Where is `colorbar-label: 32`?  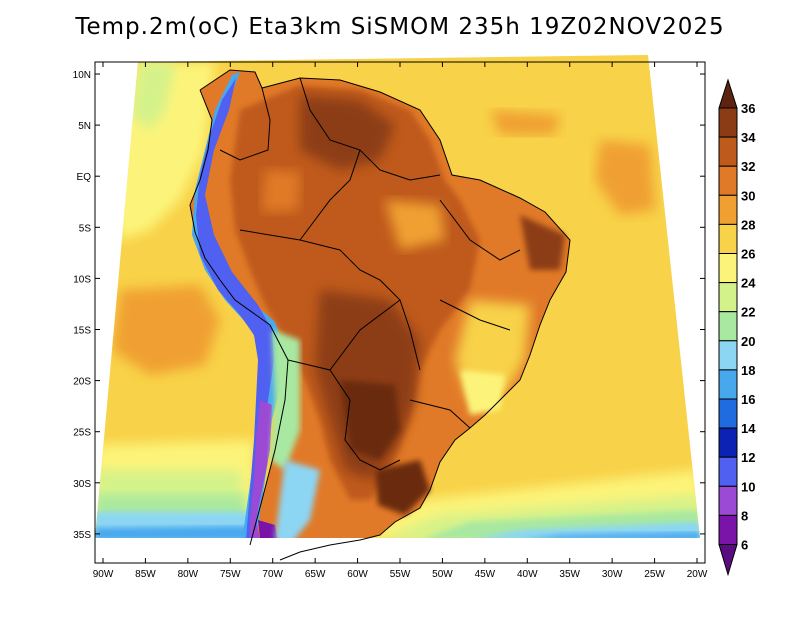 colorbar-label: 32 is located at coordinates (748, 166).